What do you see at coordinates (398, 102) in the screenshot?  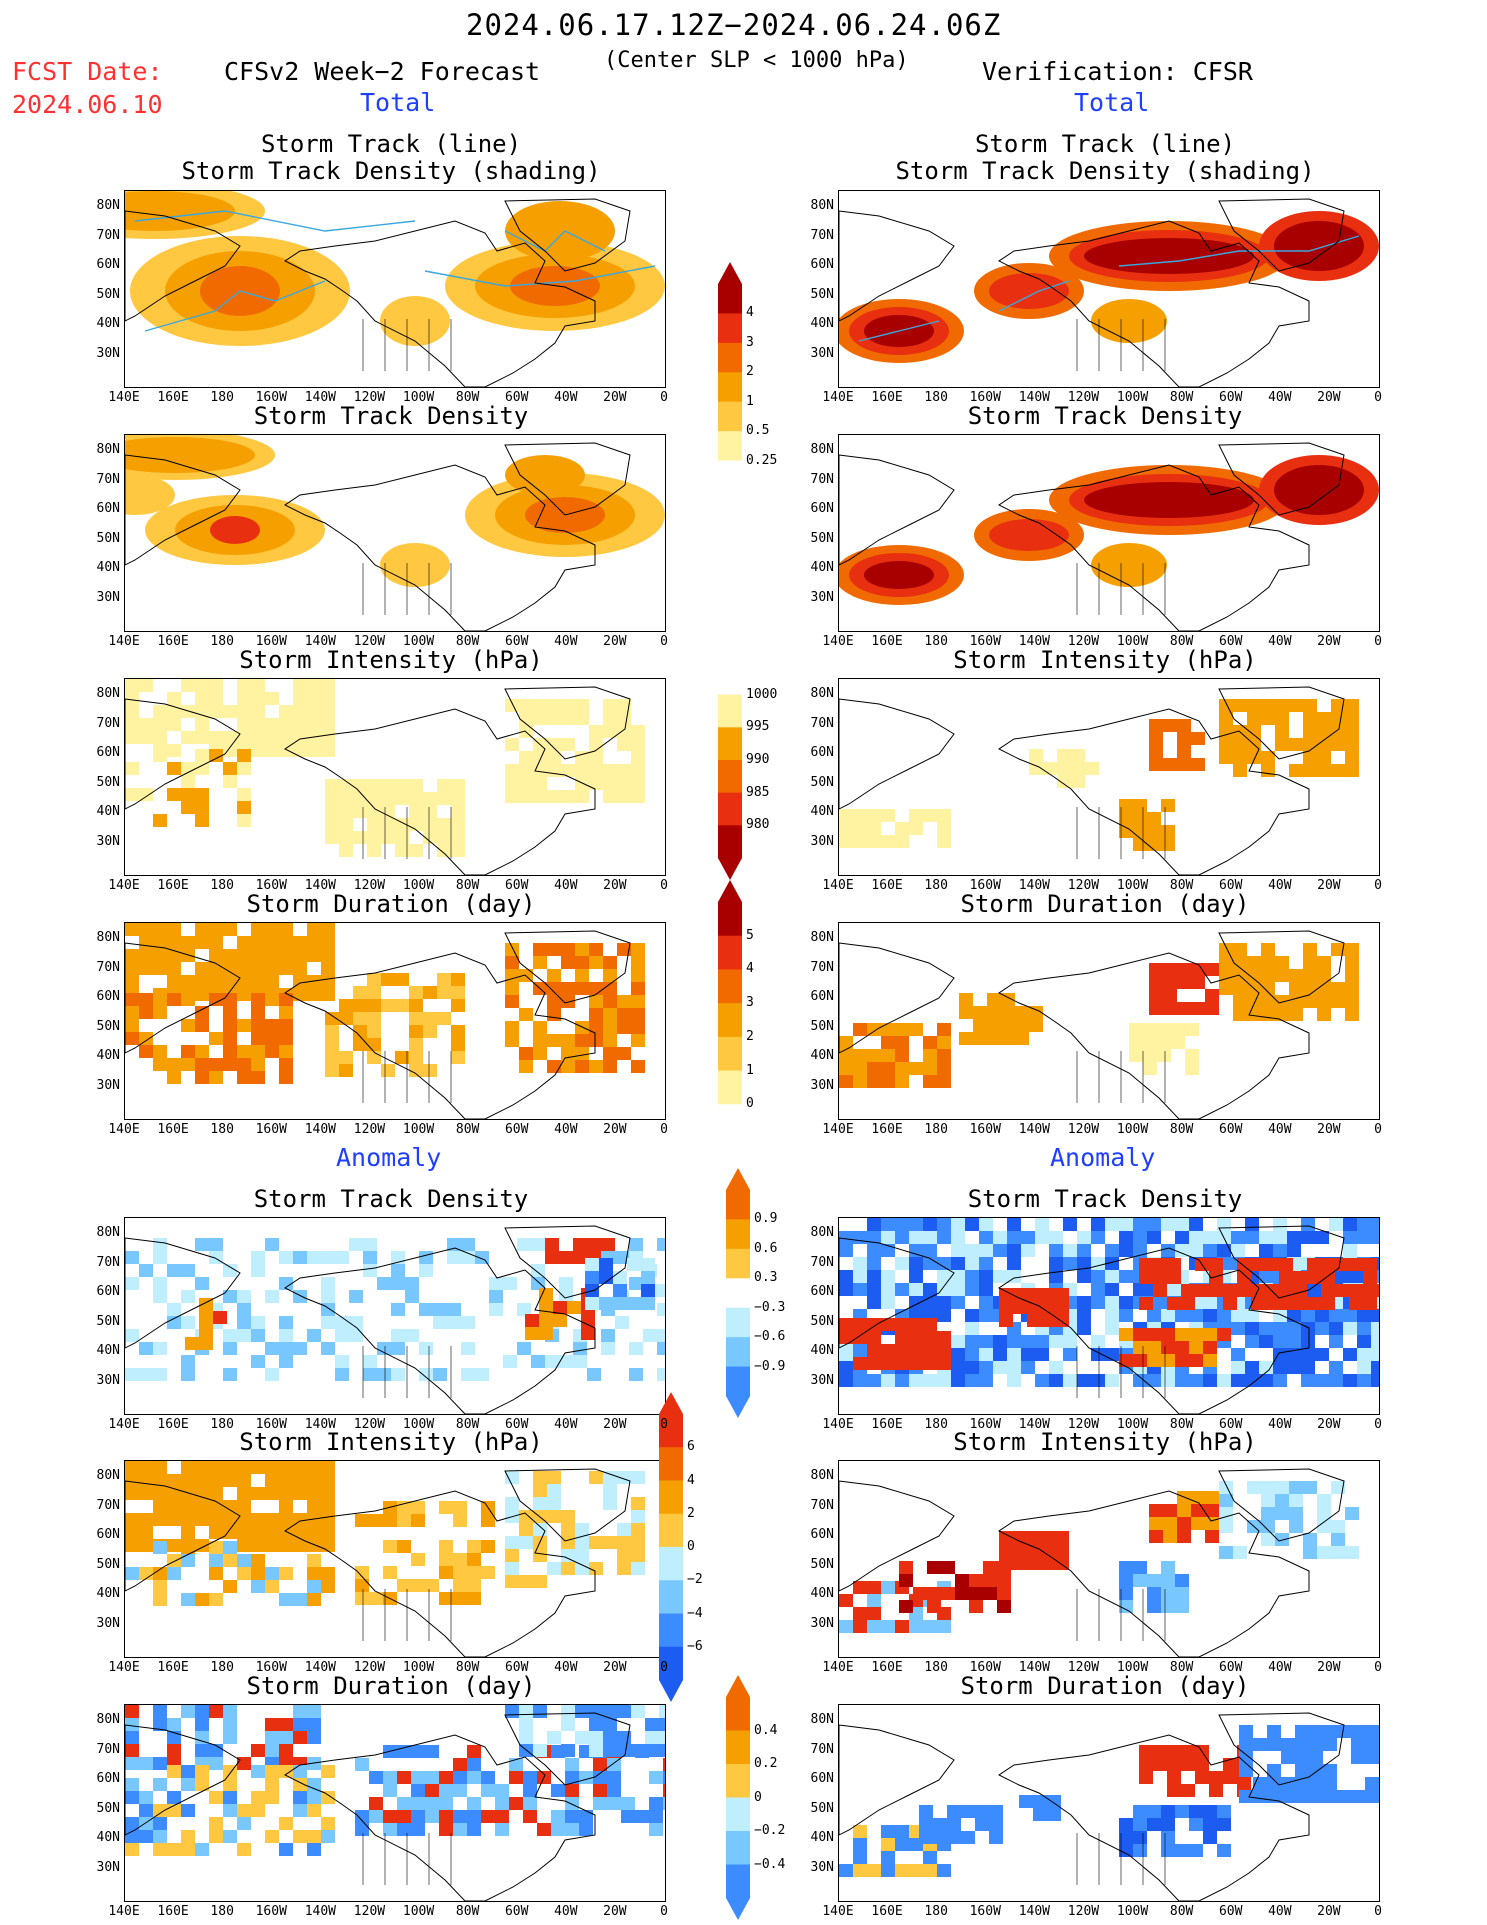 I see `total-label-left: Total` at bounding box center [398, 102].